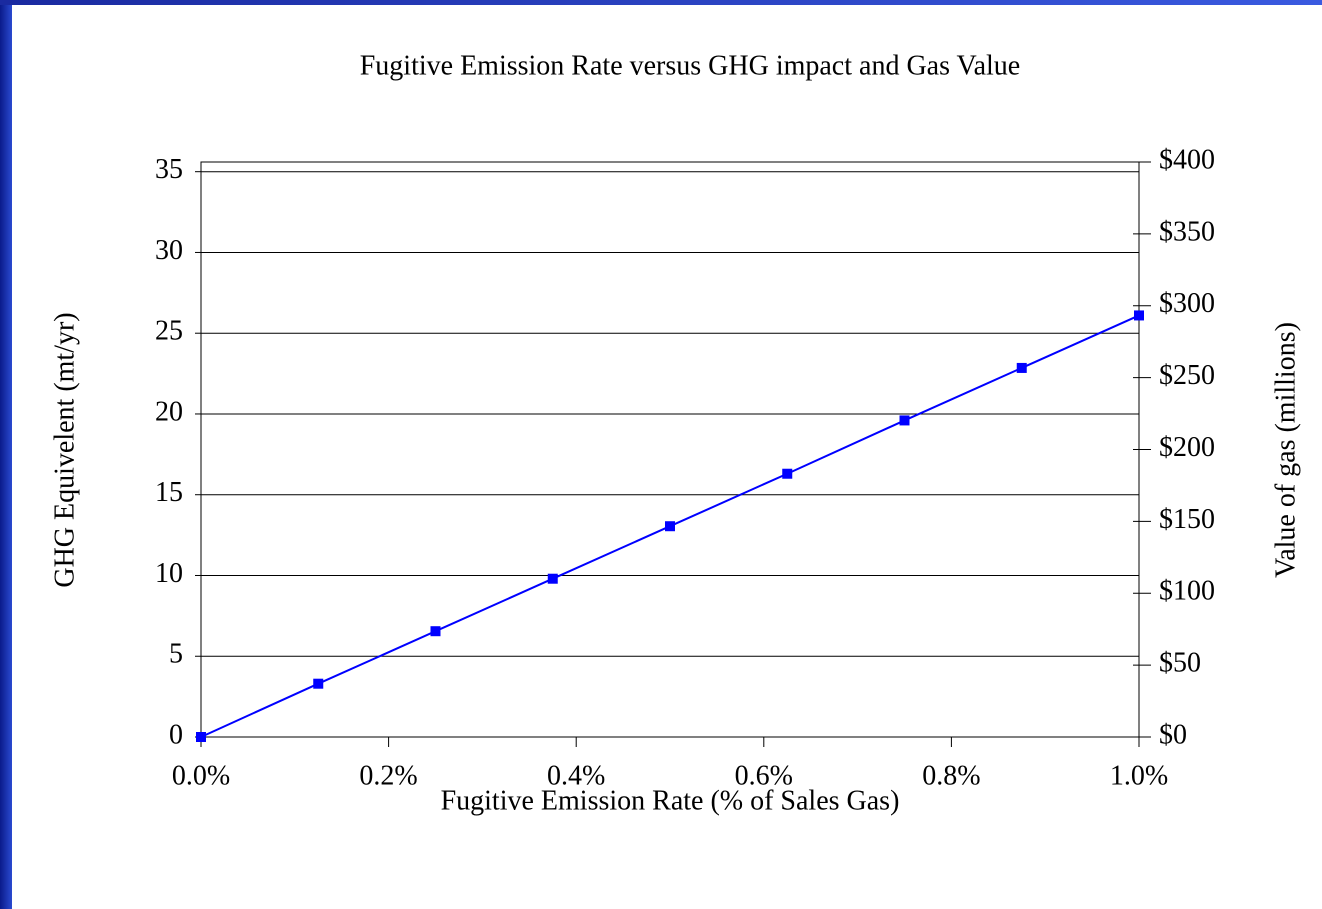  I want to click on y2-tick-label: $200, so click(1187, 447).